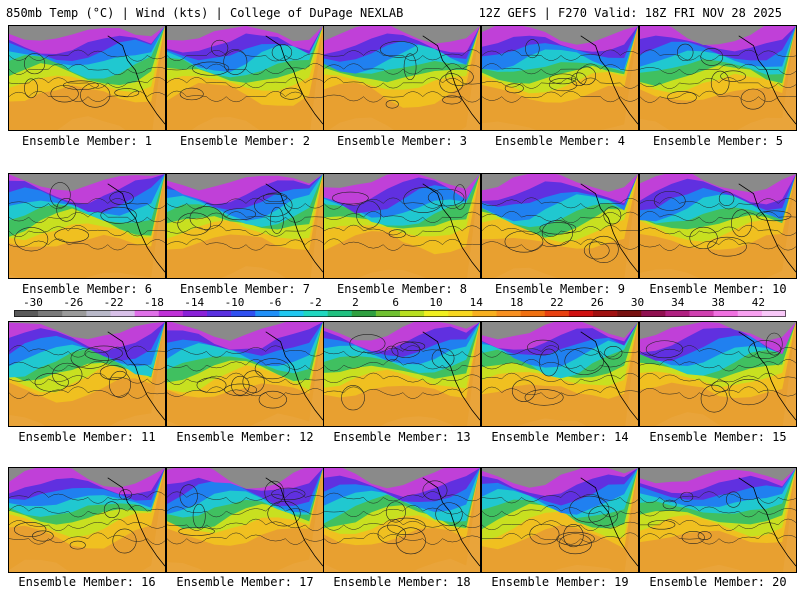  I want to click on colorbar-tick-label: 2, so click(355, 302).